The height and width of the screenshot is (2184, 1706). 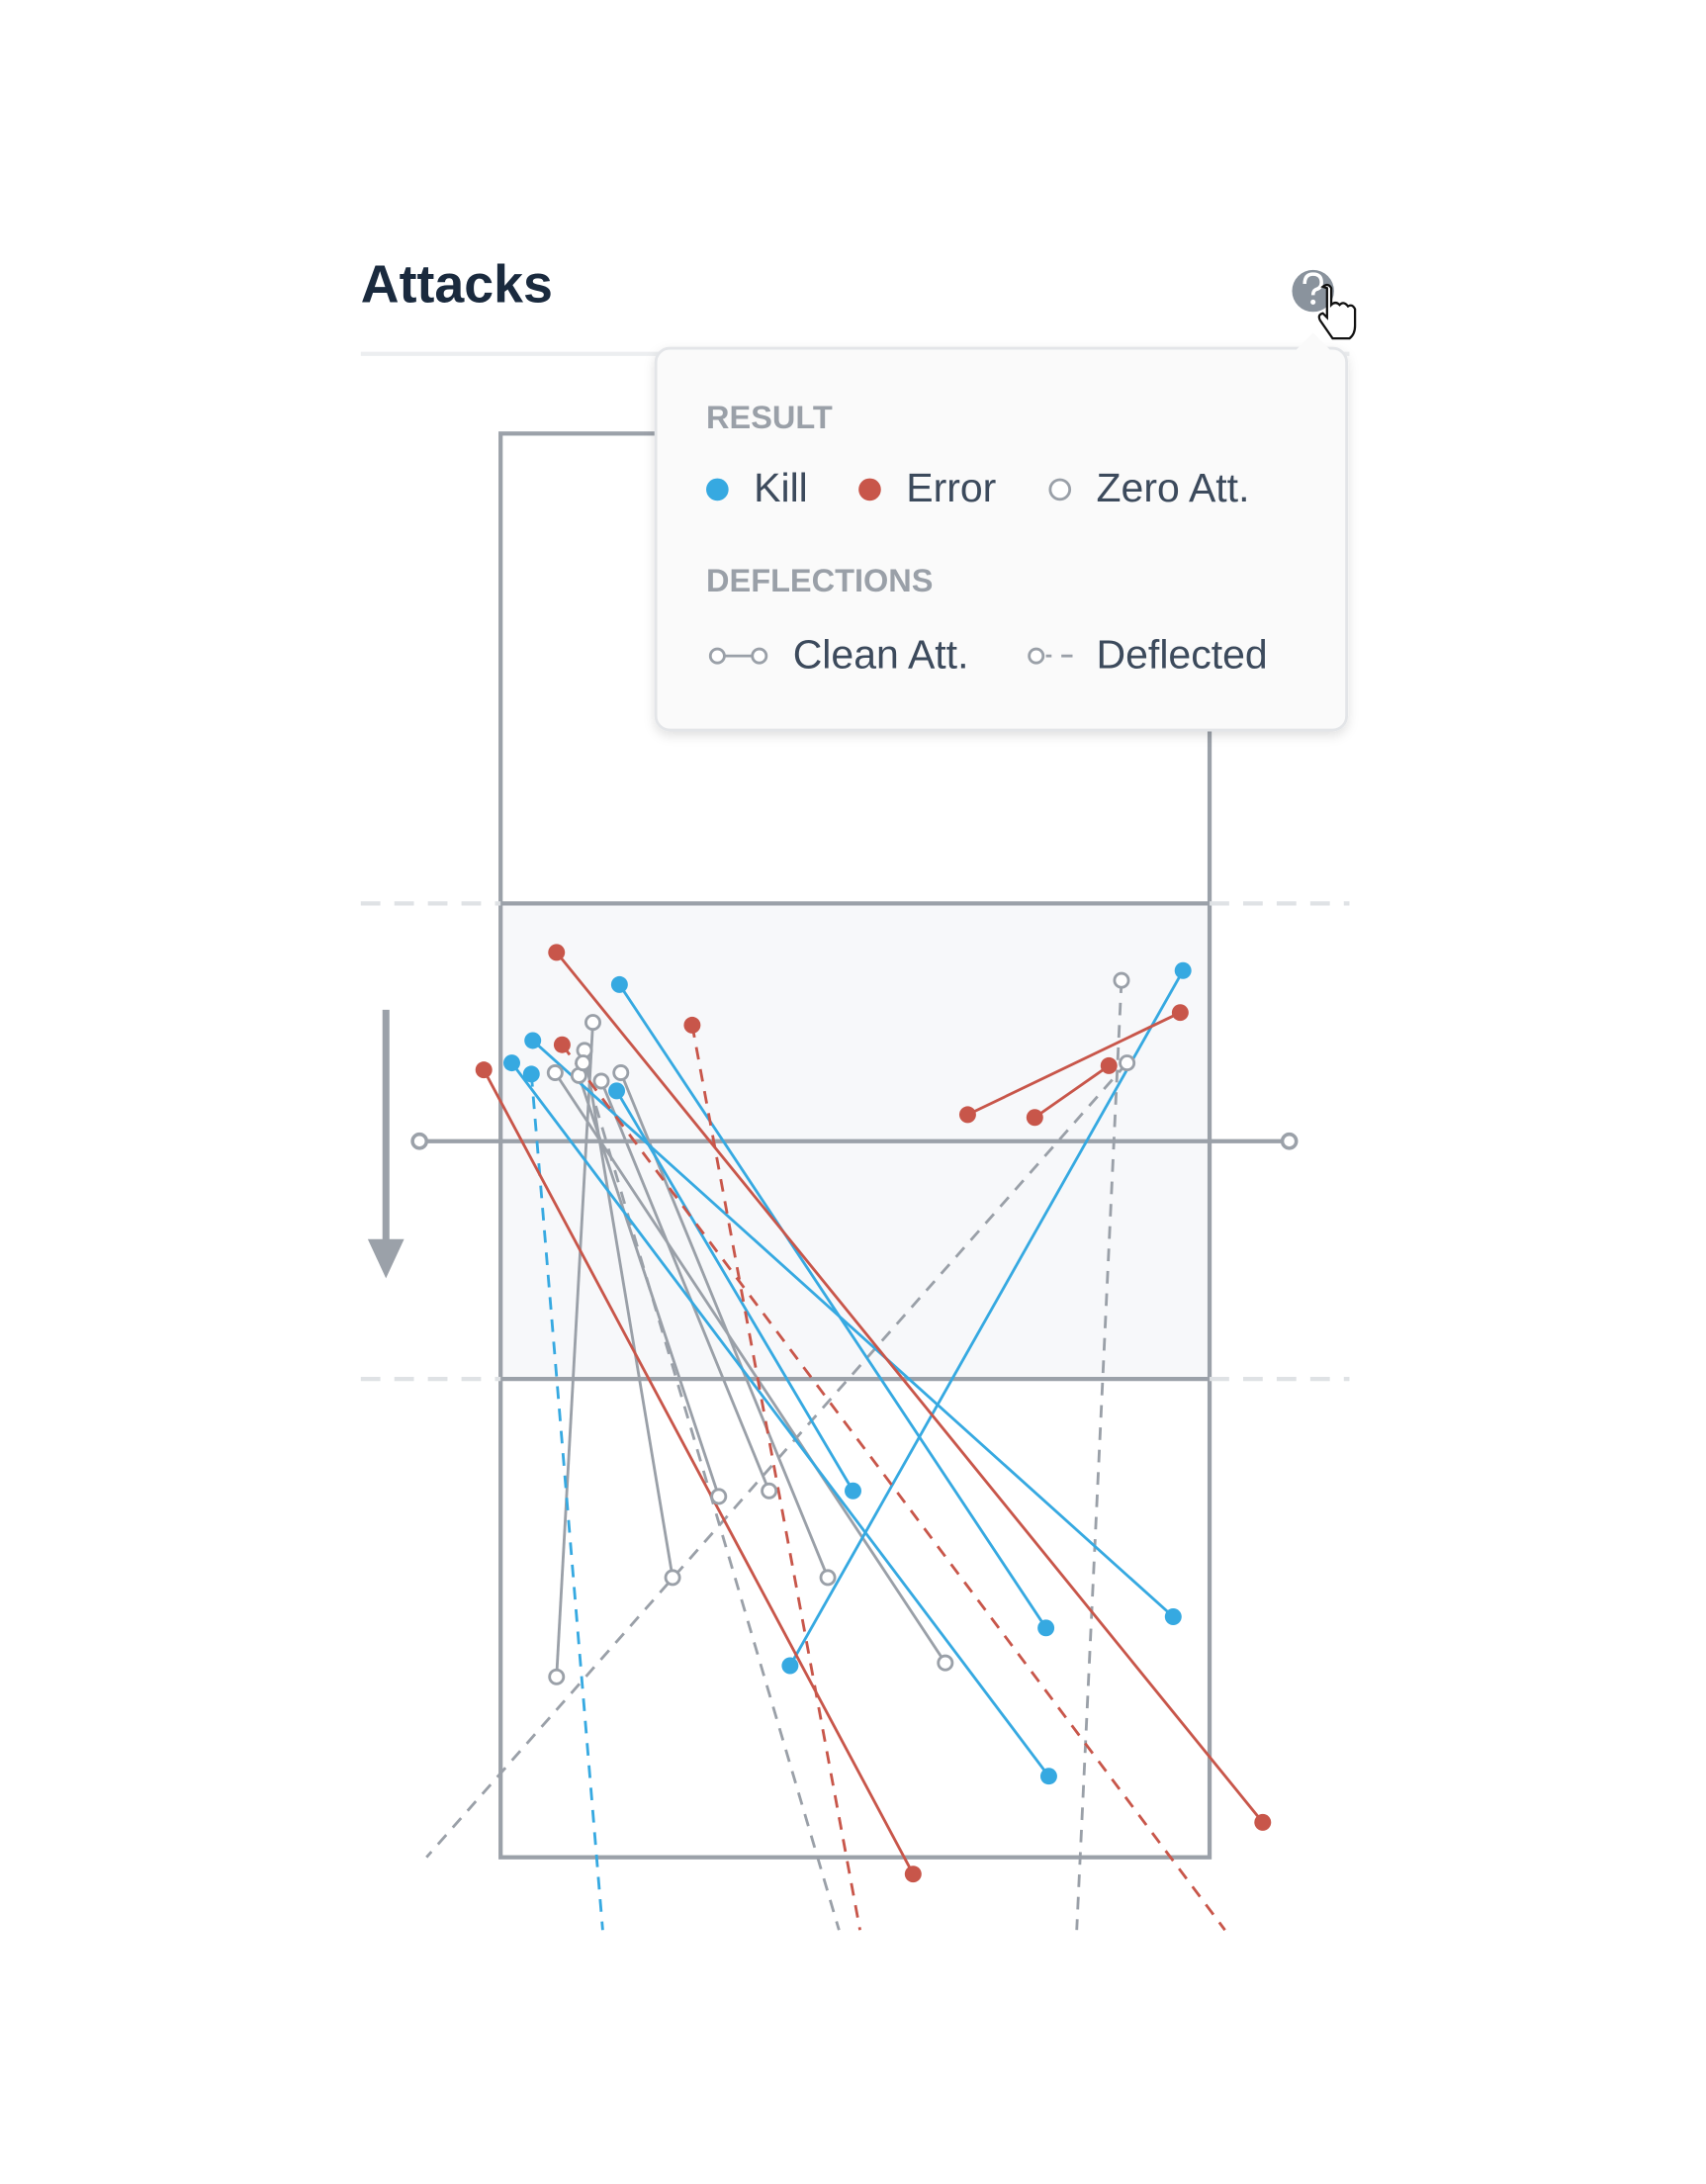 What do you see at coordinates (819, 580) in the screenshot?
I see `legend-heading: DEFLECTIONS` at bounding box center [819, 580].